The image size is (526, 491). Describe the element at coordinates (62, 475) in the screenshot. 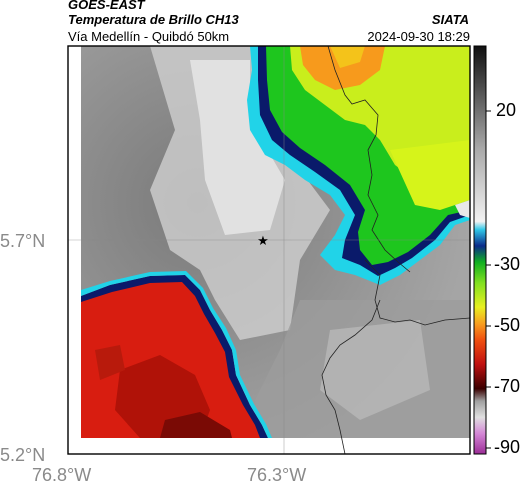

I see `lon-label-76-8: 76.8°W` at that location.